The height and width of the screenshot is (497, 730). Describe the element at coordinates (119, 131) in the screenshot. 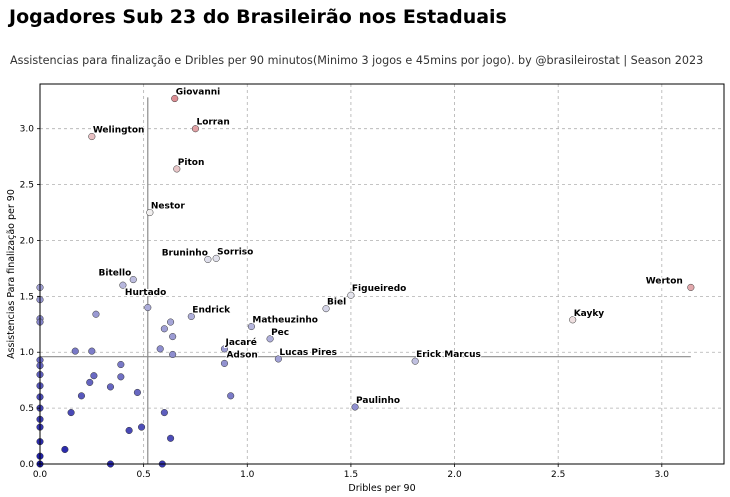

I see `point-label: Welington` at that location.